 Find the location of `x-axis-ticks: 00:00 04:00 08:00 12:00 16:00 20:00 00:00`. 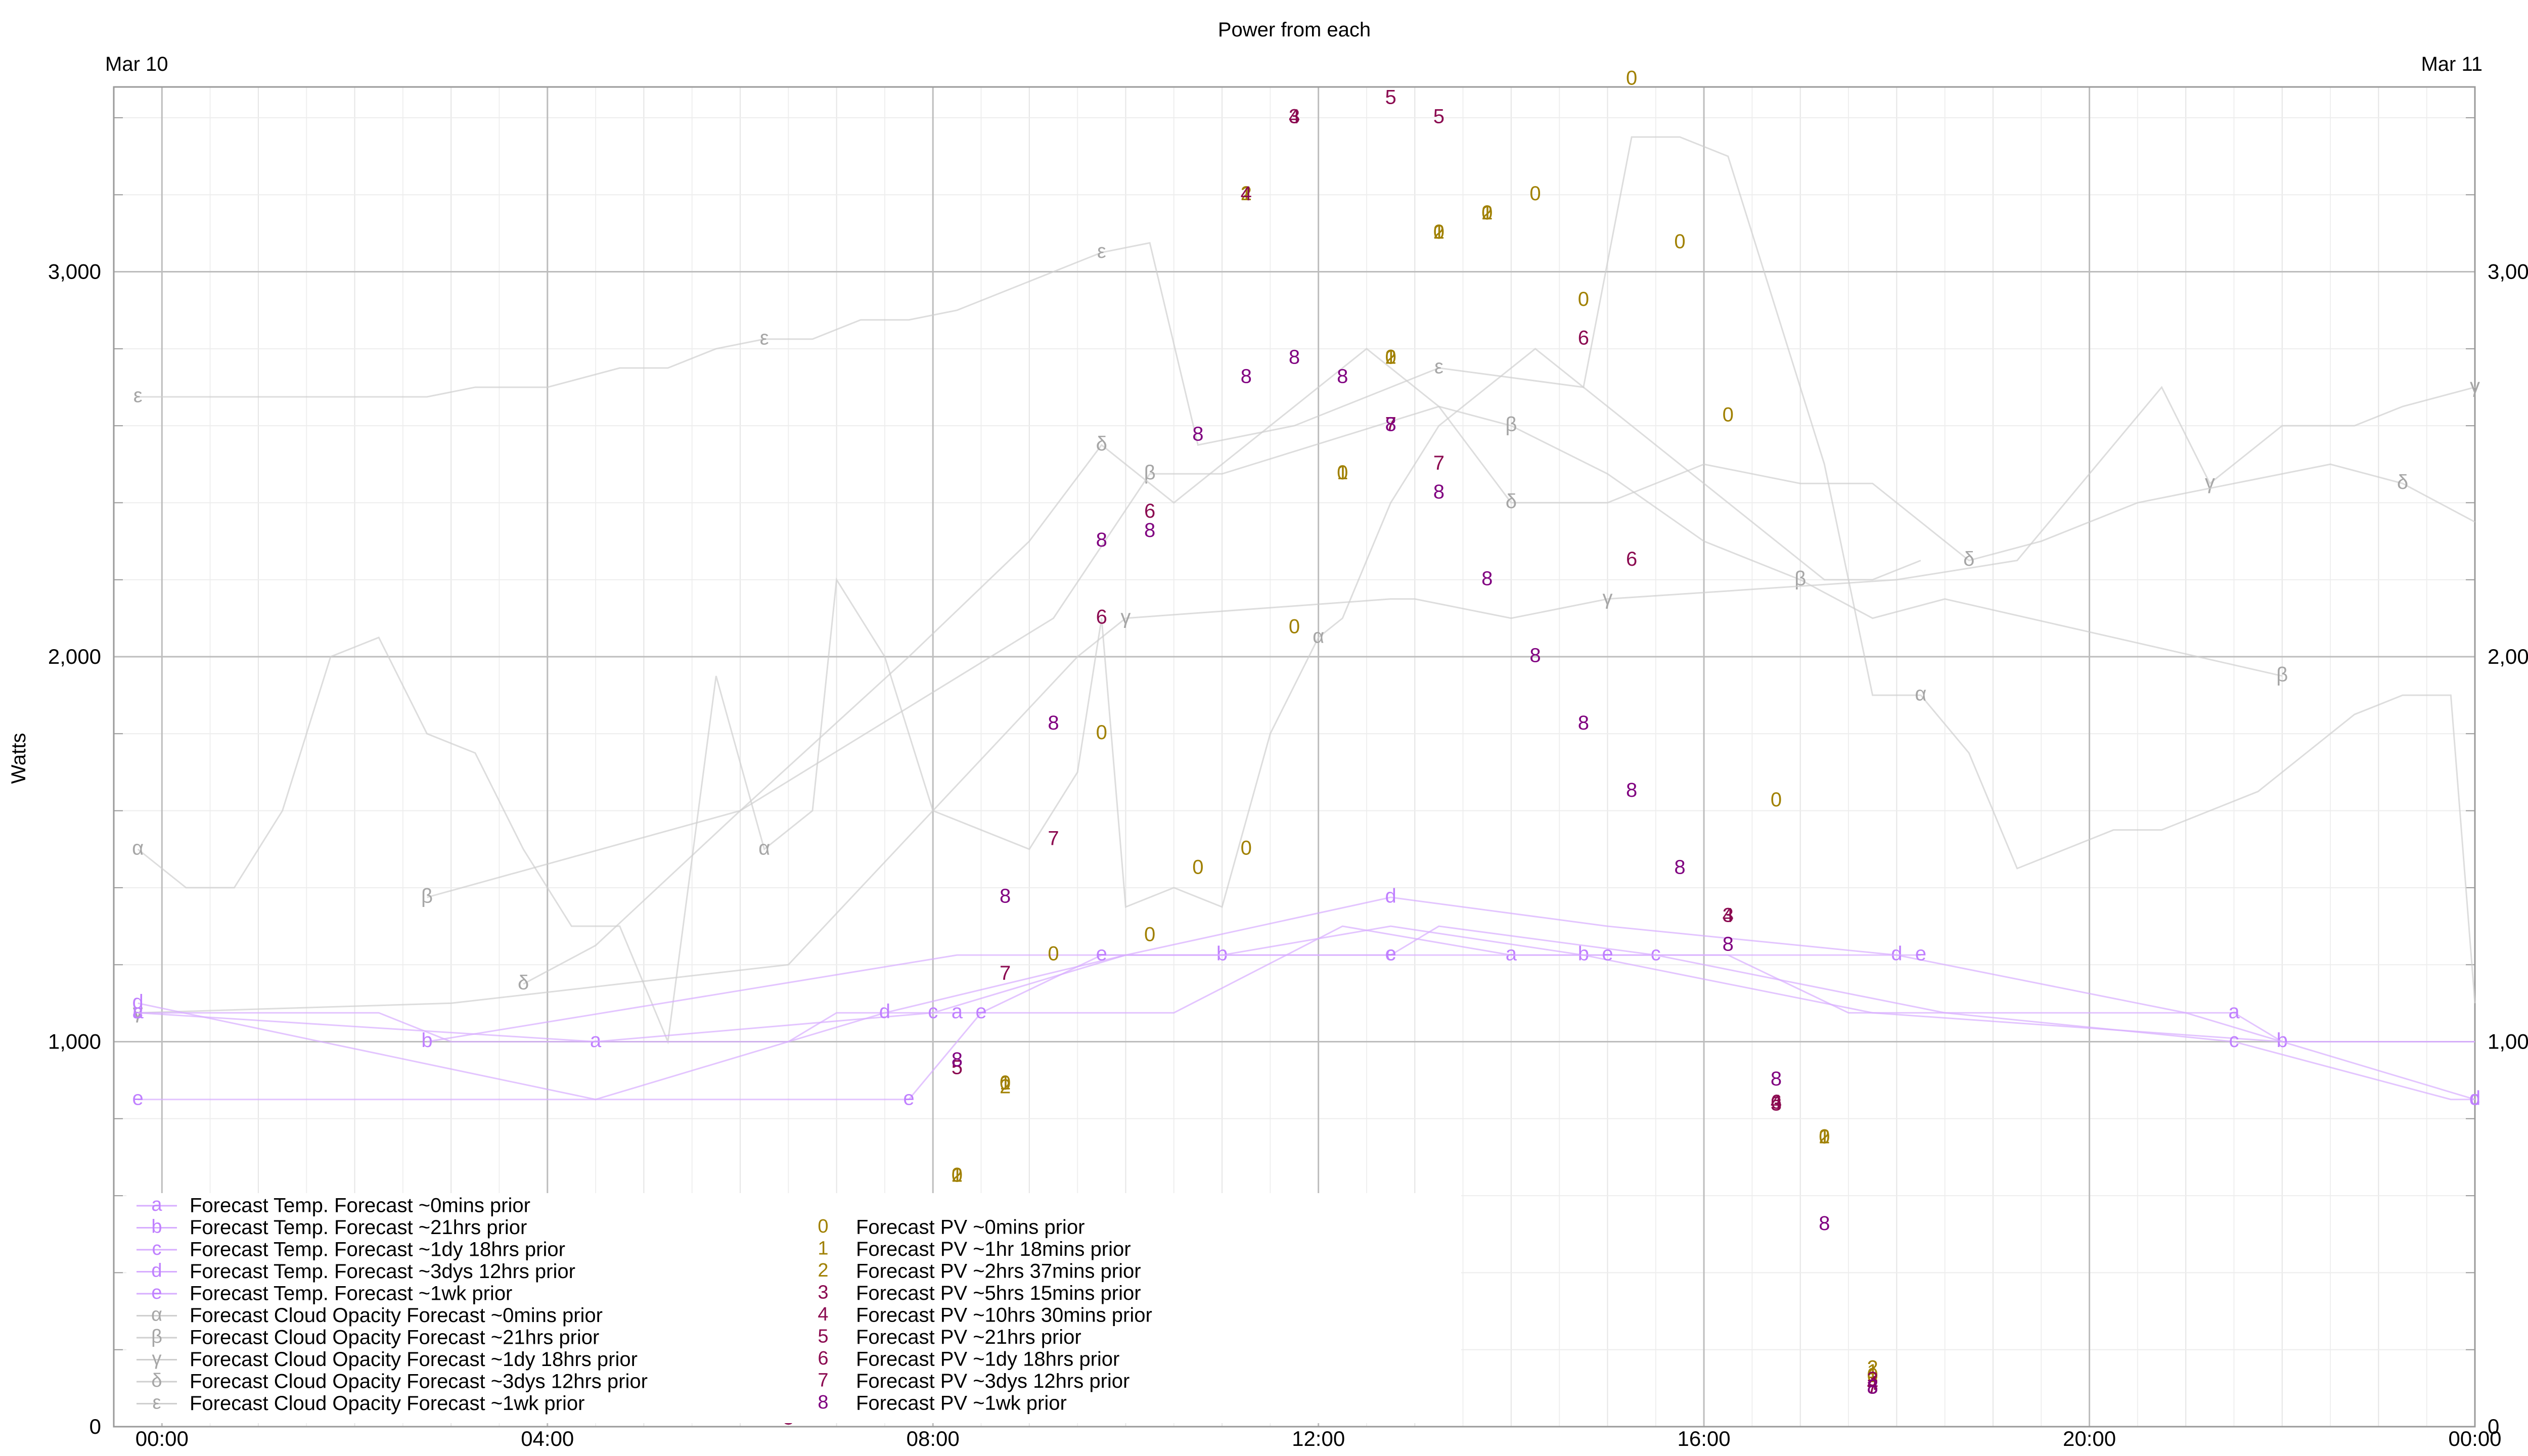

x-axis-ticks: 00:00 04:00 08:00 12:00 16:00 20:00 00:00 is located at coordinates (1319, 1438).